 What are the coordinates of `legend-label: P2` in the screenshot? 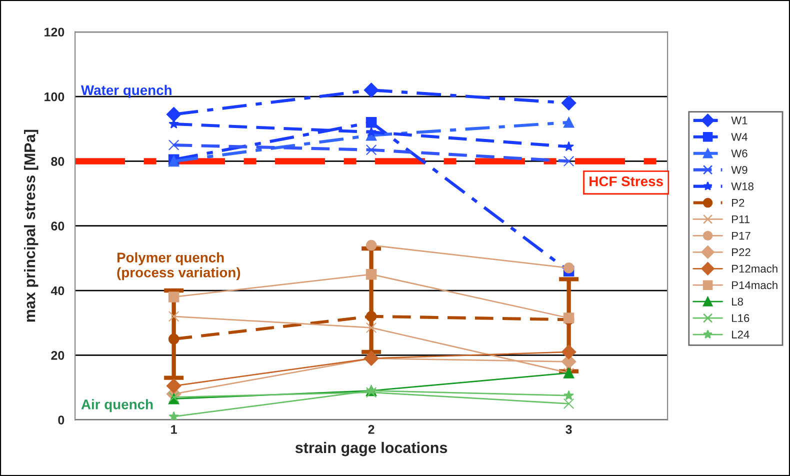 It's located at (738, 202).